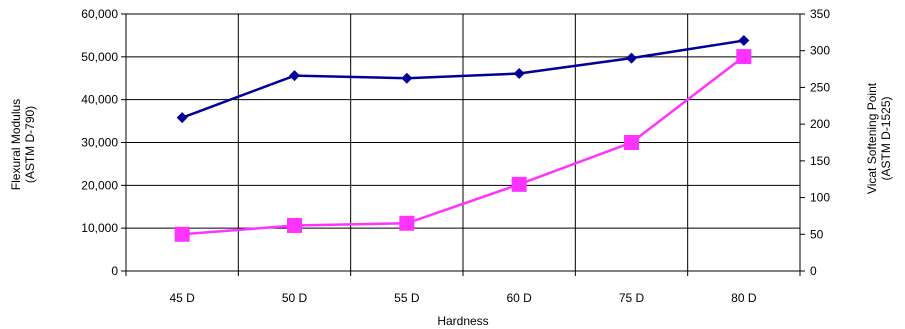 Image resolution: width=905 pixels, height=329 pixels. What do you see at coordinates (820, 124) in the screenshot?
I see `right-tick-label: 200` at bounding box center [820, 124].